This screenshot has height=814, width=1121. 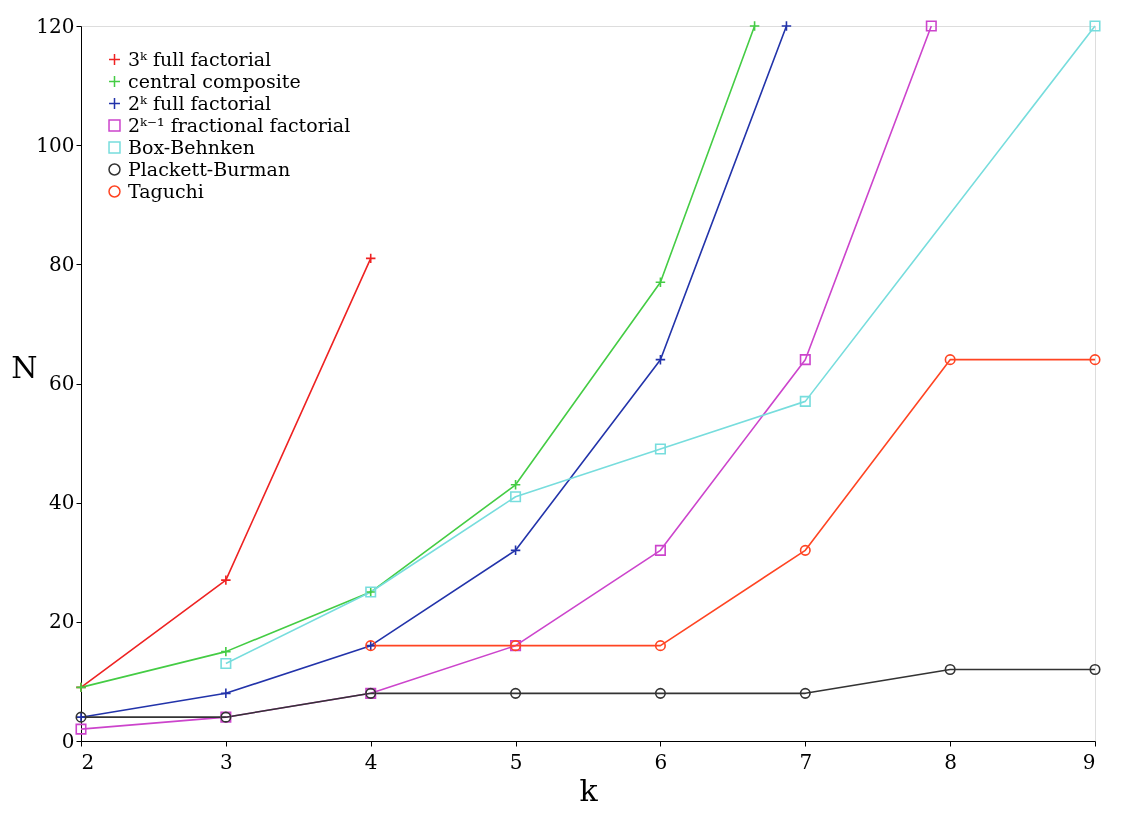 What do you see at coordinates (88, 761) in the screenshot?
I see `x-tick-label: 2` at bounding box center [88, 761].